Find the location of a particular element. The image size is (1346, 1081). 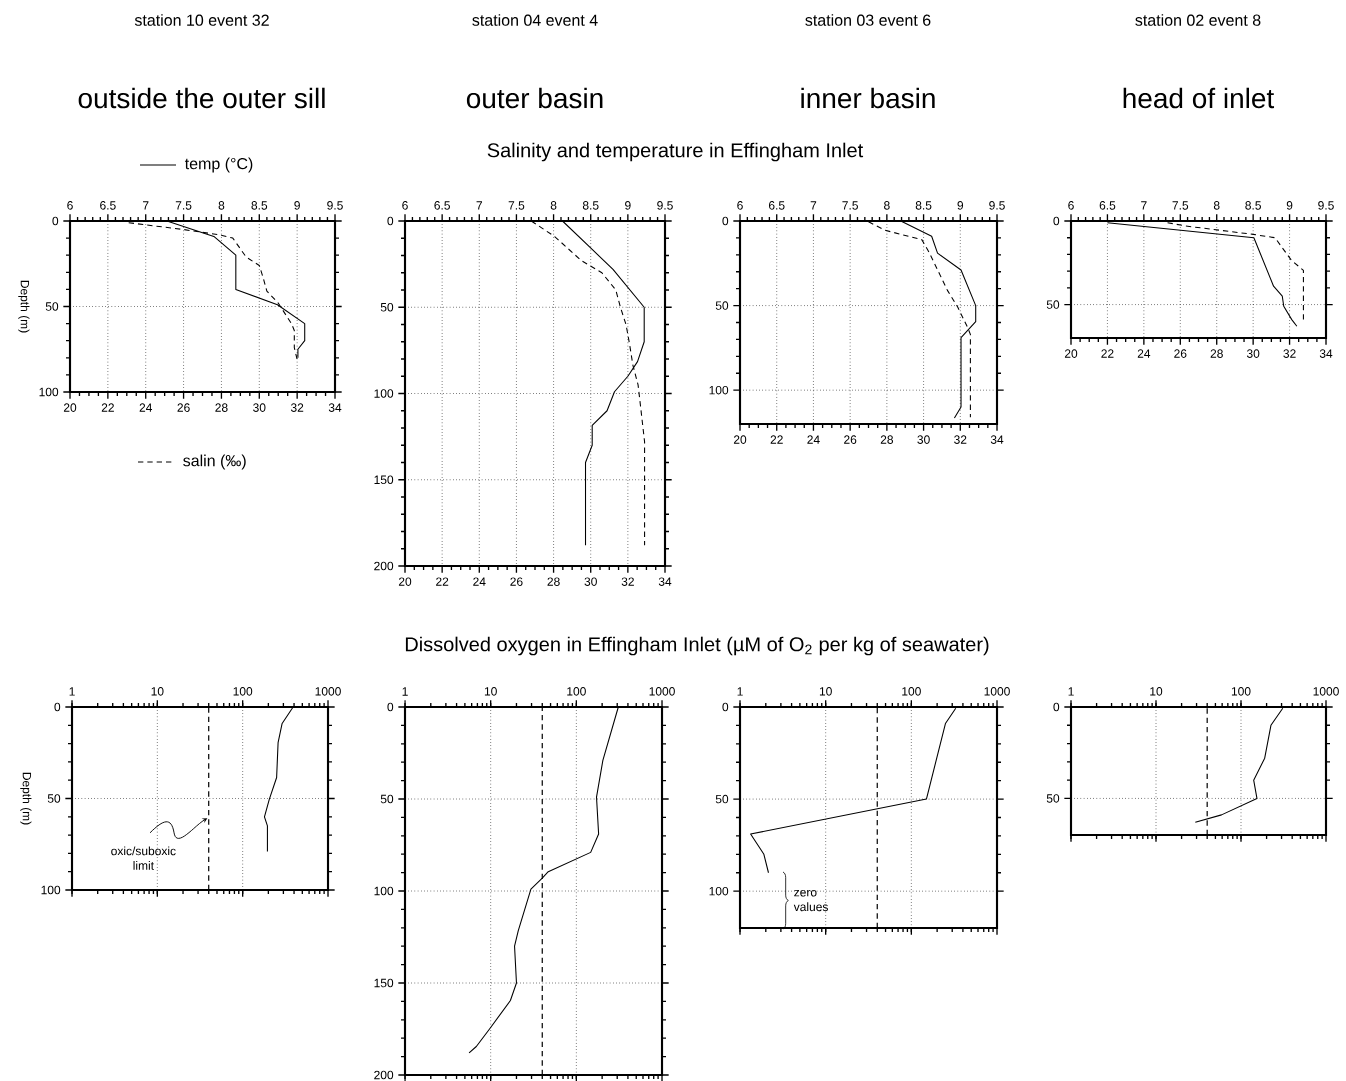

annotation: zero values is located at coordinates (810, 900).